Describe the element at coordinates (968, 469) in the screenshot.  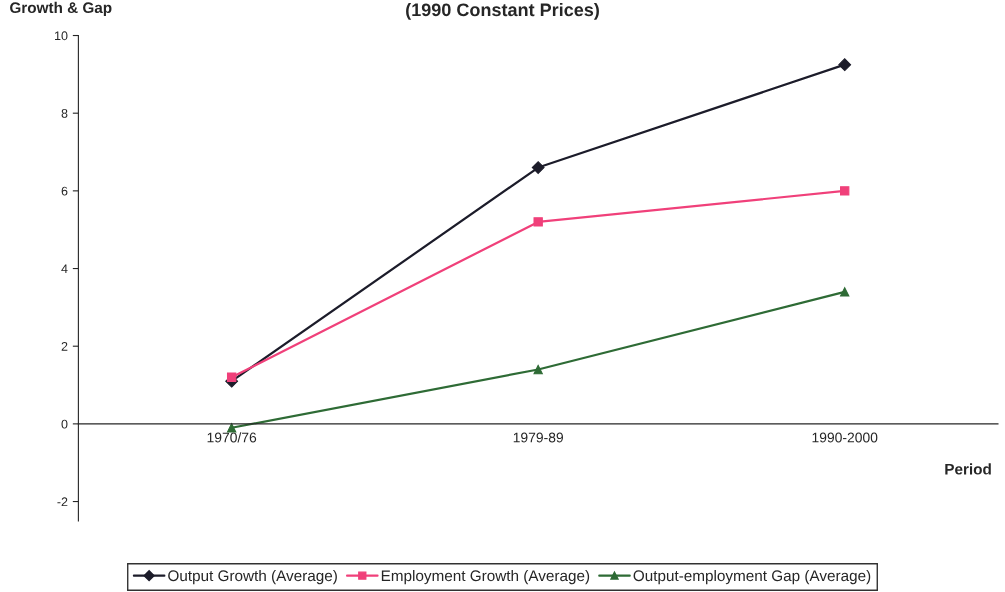
I see `x-axis-title: Period` at that location.